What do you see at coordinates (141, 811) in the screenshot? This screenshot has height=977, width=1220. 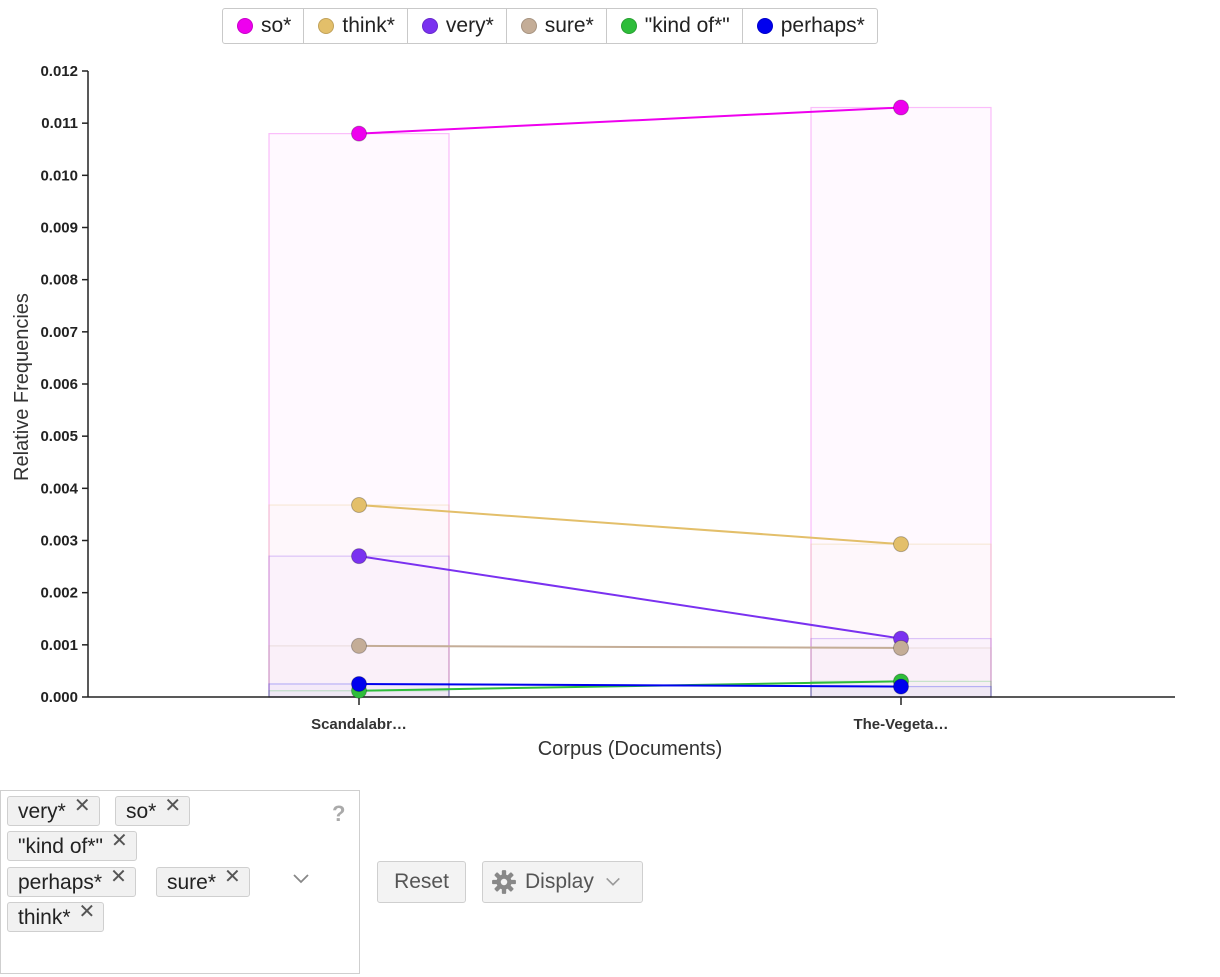 I see `term-chip-label: so*` at bounding box center [141, 811].